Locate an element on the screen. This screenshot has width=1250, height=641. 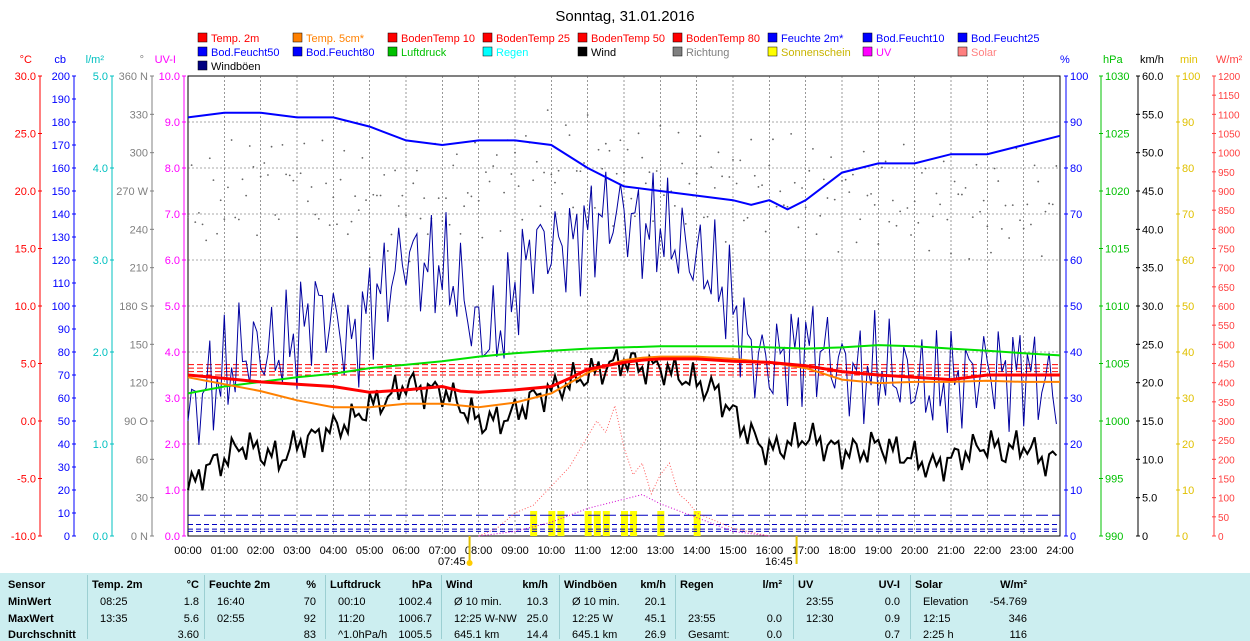
x-tick-label: 00:00 is located at coordinates (188, 551).